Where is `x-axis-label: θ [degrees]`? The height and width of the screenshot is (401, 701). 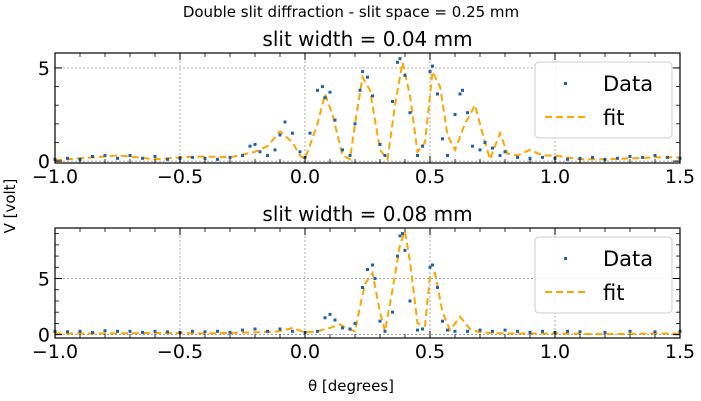
x-axis-label: θ [degrees] is located at coordinates (351, 386).